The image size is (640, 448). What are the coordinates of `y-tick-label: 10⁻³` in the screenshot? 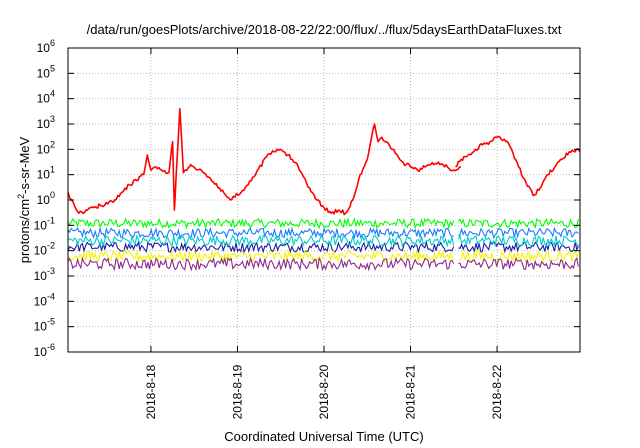 It's located at (44, 274).